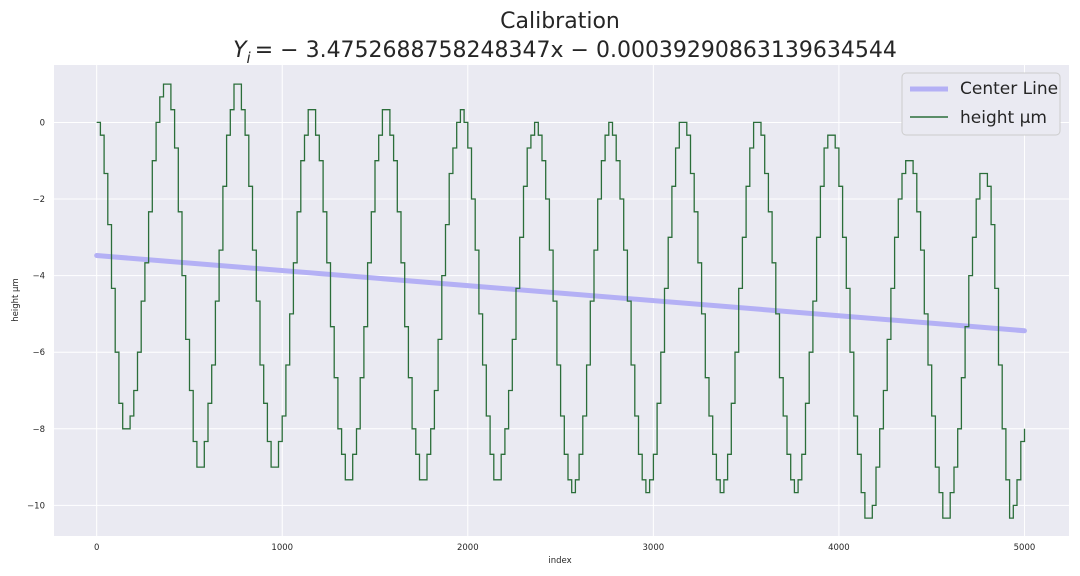 This screenshot has height=576, width=1080. I want to click on legend: Center Line height μm, so click(981, 104).